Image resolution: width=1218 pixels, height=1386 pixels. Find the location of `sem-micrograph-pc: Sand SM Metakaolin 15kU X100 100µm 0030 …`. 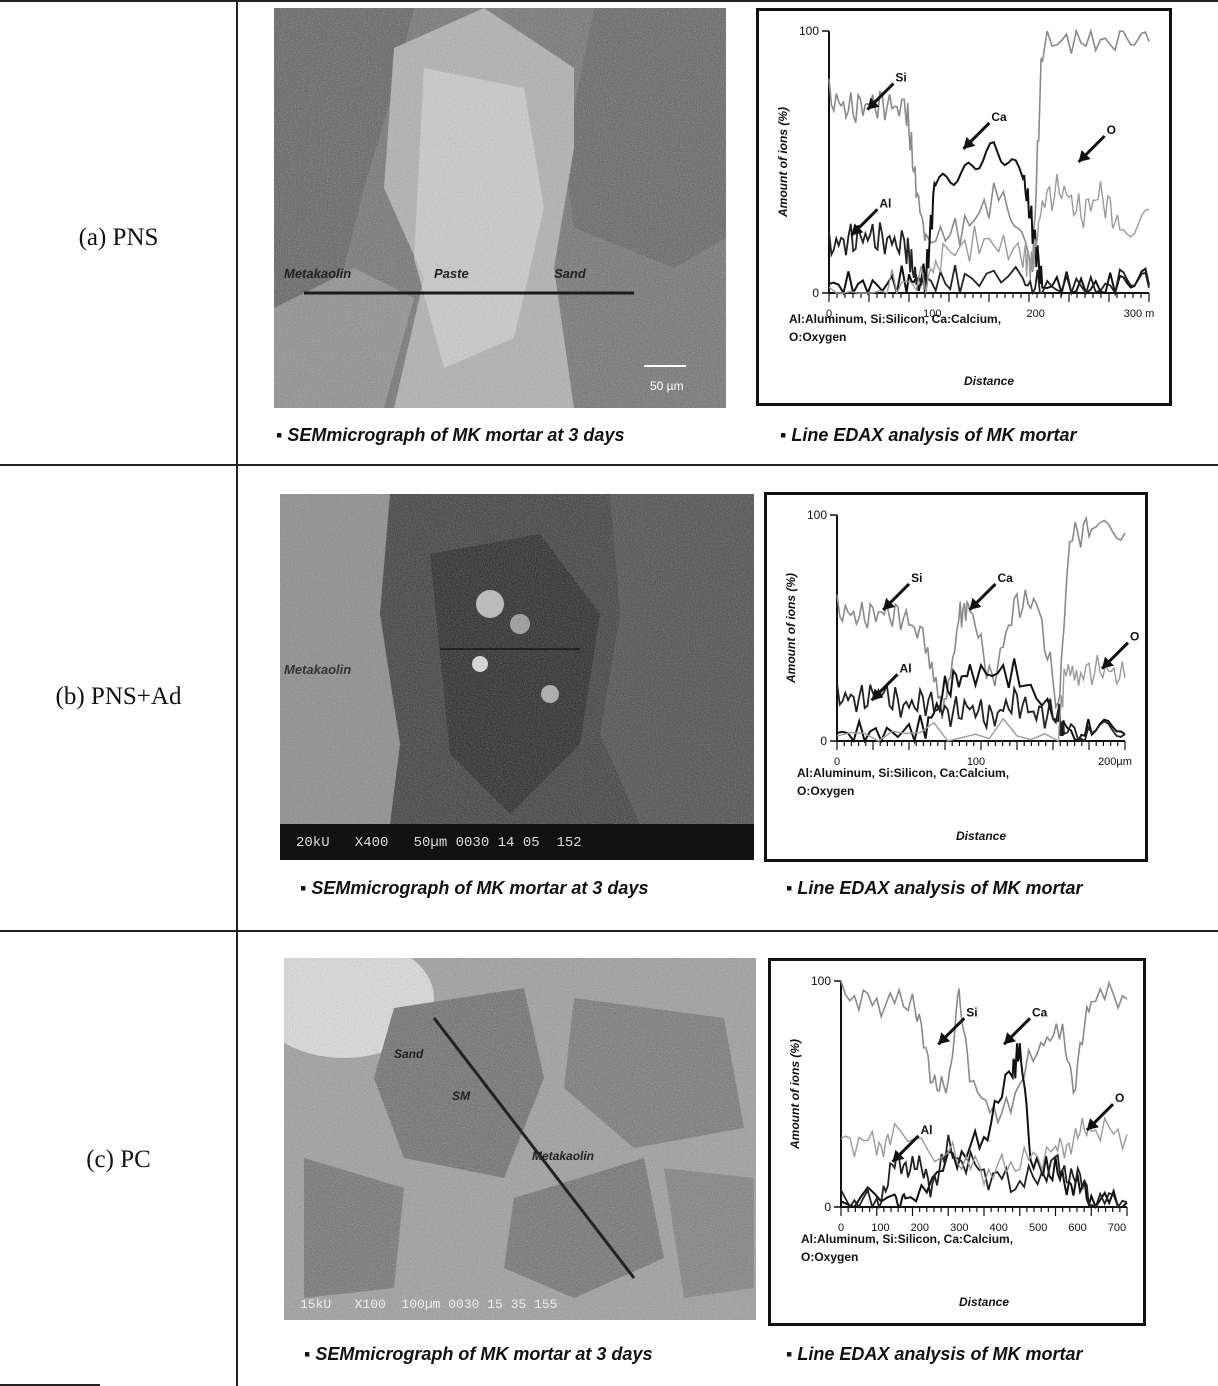

sem-micrograph-pc: Sand SM Metakaolin 15kU X100 100µm 0030 … is located at coordinates (520, 1139).